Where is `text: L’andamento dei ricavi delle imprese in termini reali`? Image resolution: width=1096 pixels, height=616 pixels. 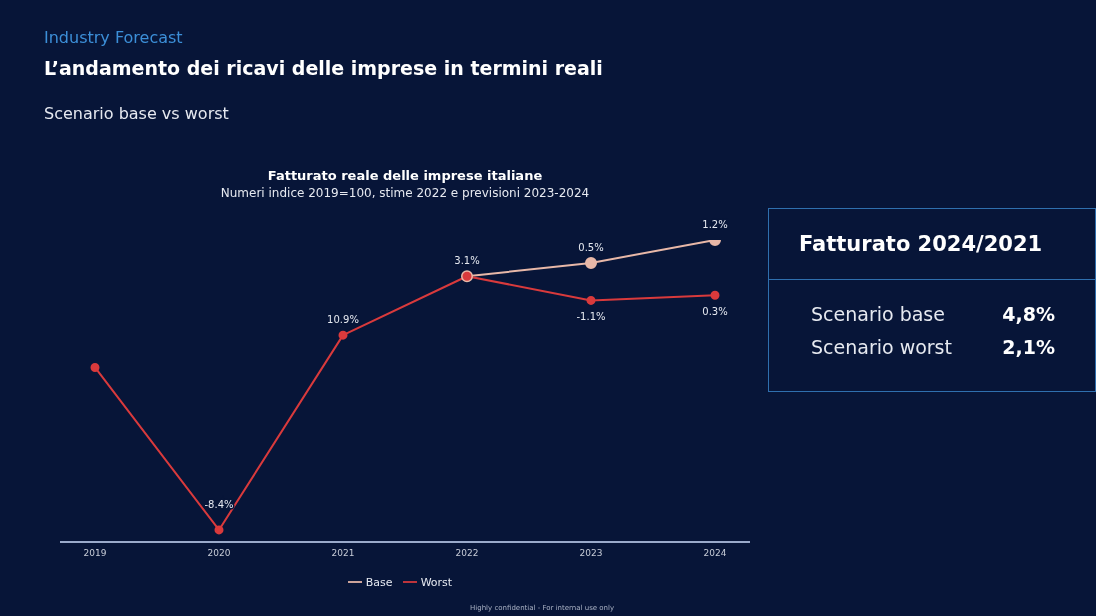
text: L’andamento dei ricavi delle imprese in termini reali is located at coordinates (323, 68).